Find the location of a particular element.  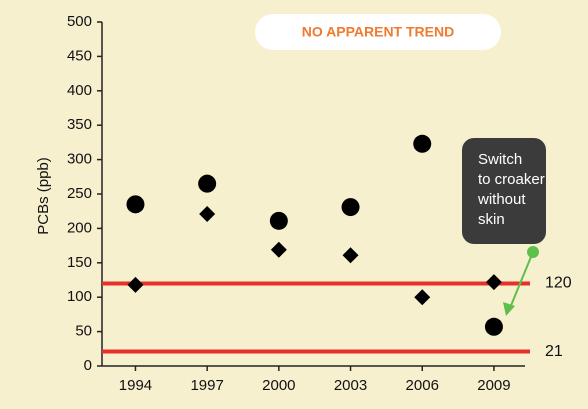

y-tick-label: 300 is located at coordinates (79, 159).